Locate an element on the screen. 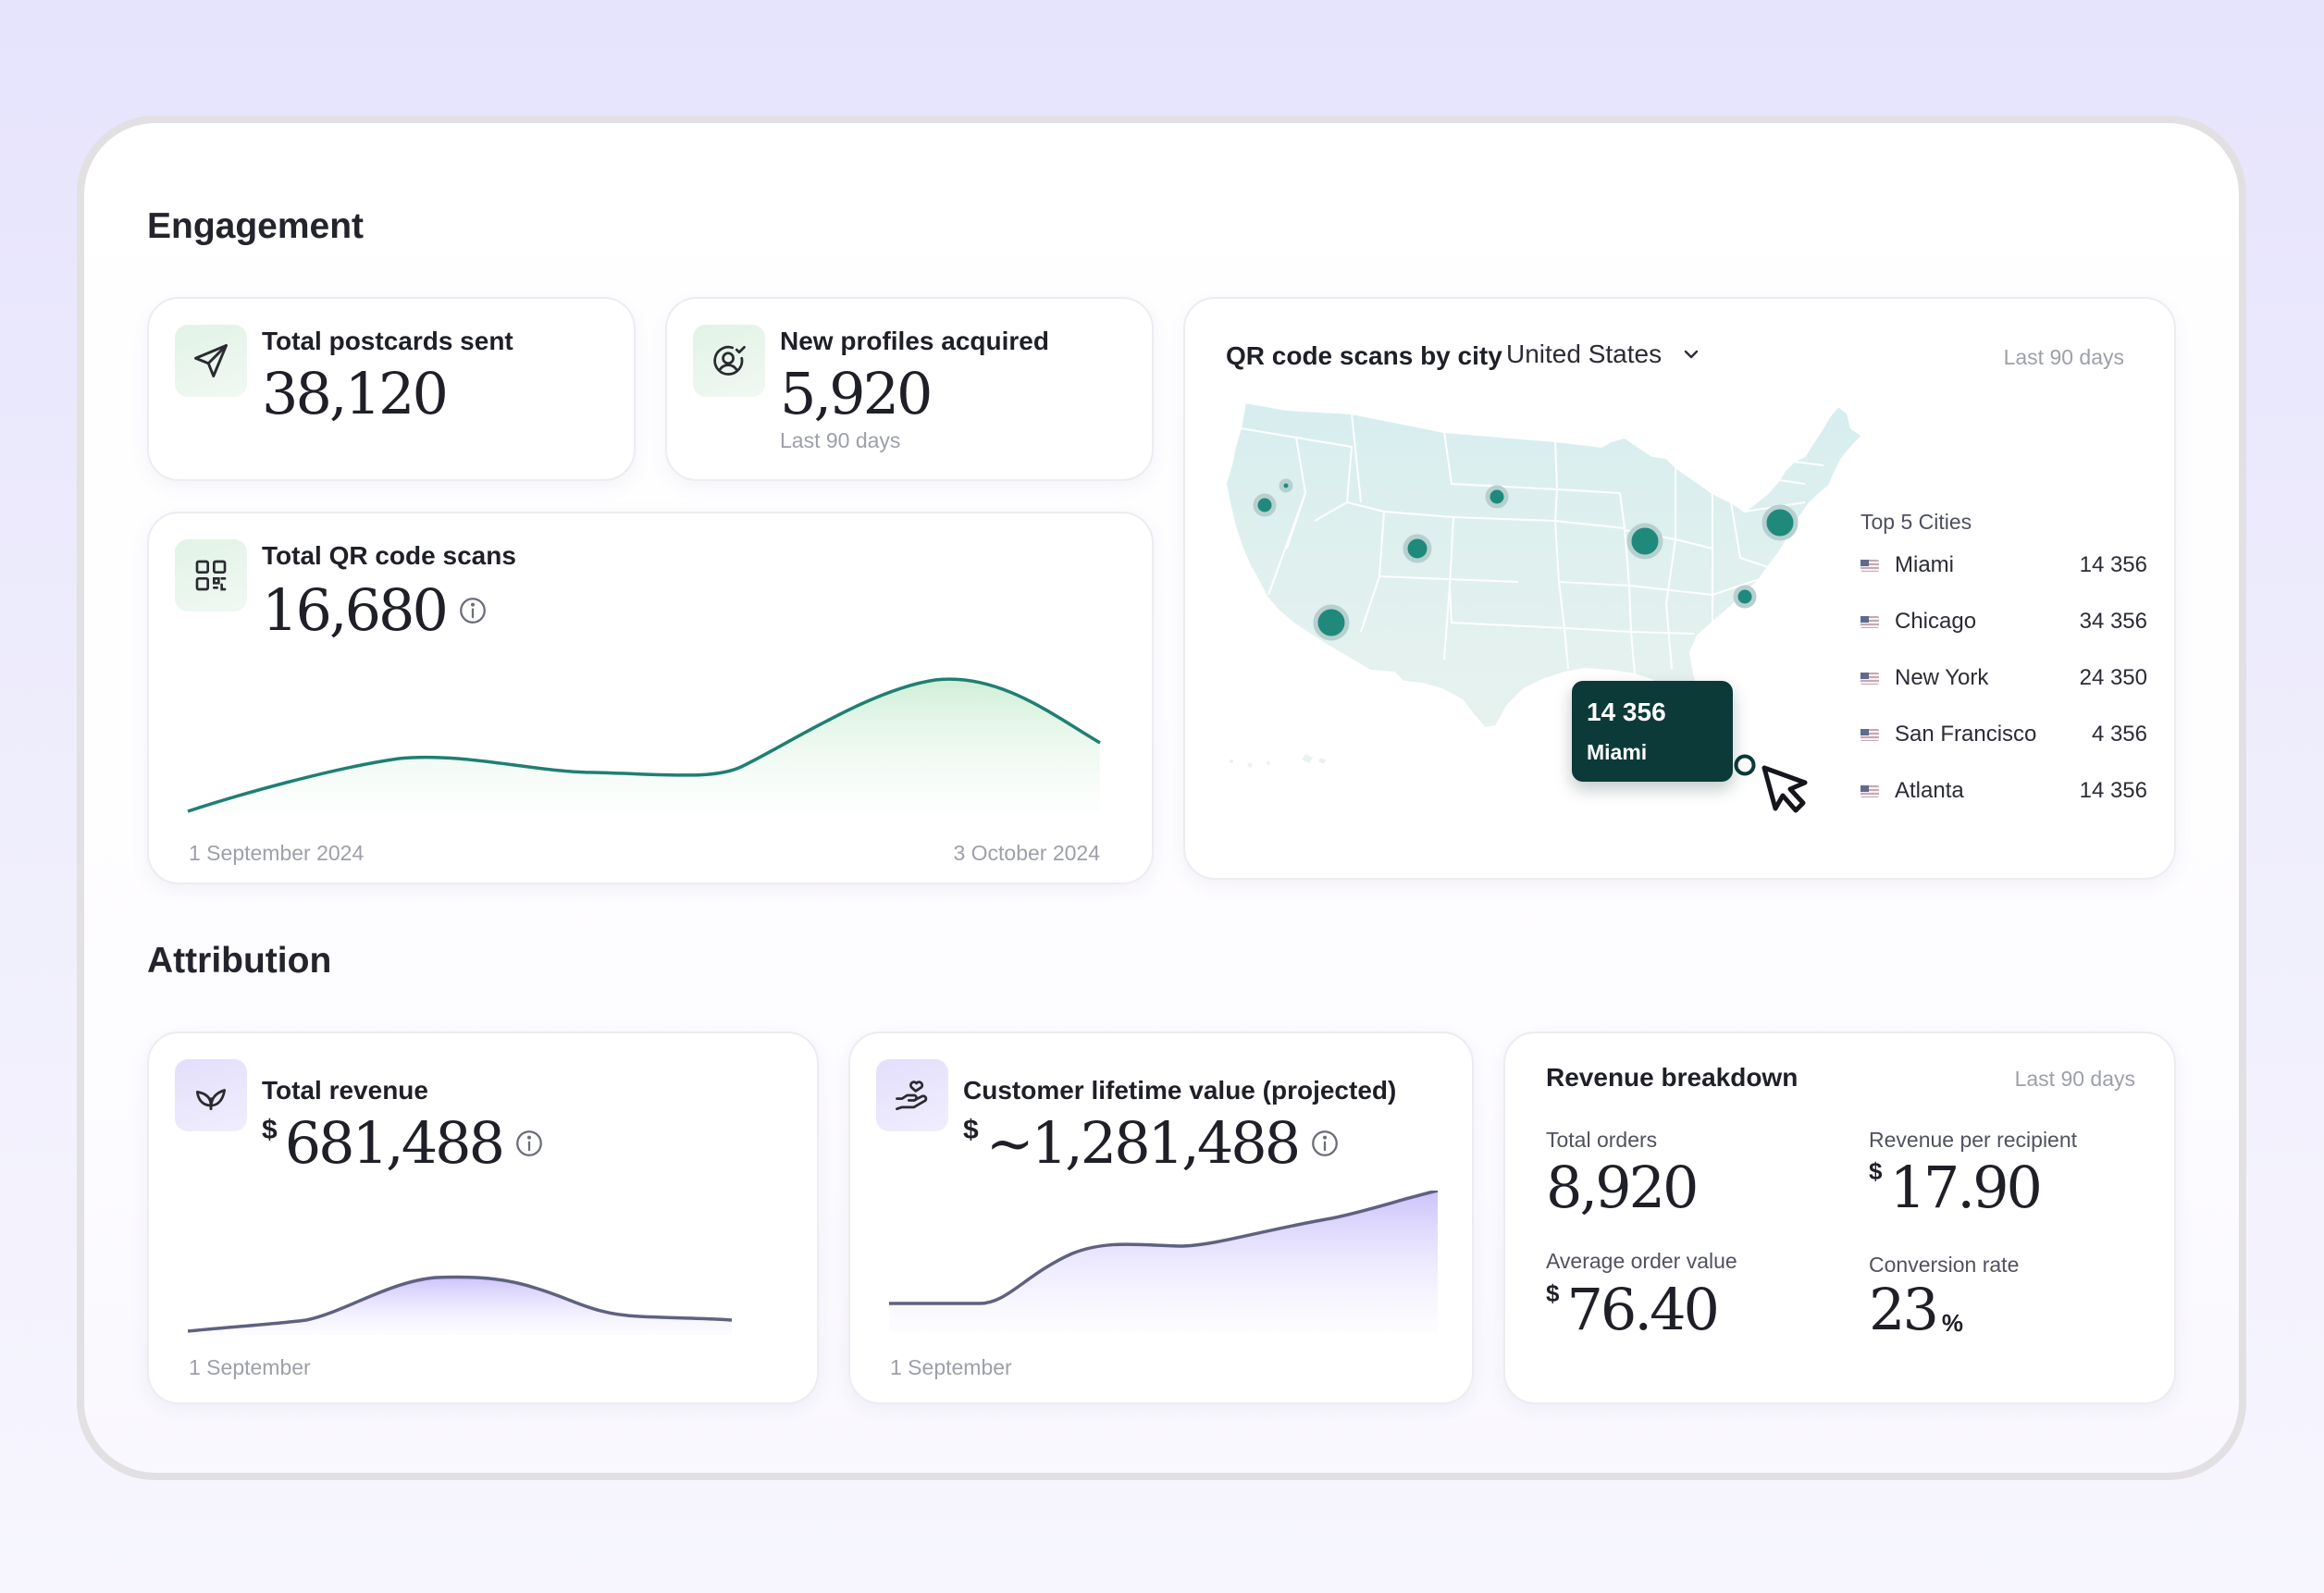  rpr-value: 17.90 is located at coordinates (1965, 1187).